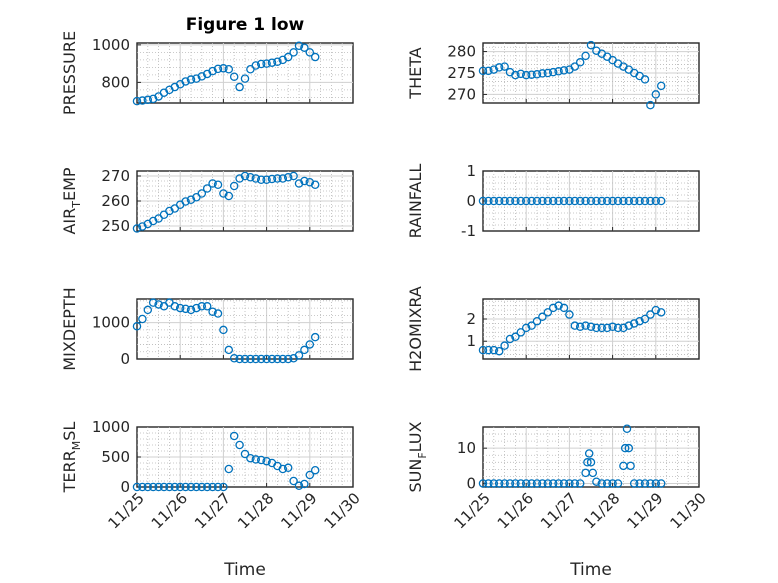 The width and height of the screenshot is (778, 583). What do you see at coordinates (417, 456) in the screenshot?
I see `y-axis-label: SUNFLUX` at bounding box center [417, 456].